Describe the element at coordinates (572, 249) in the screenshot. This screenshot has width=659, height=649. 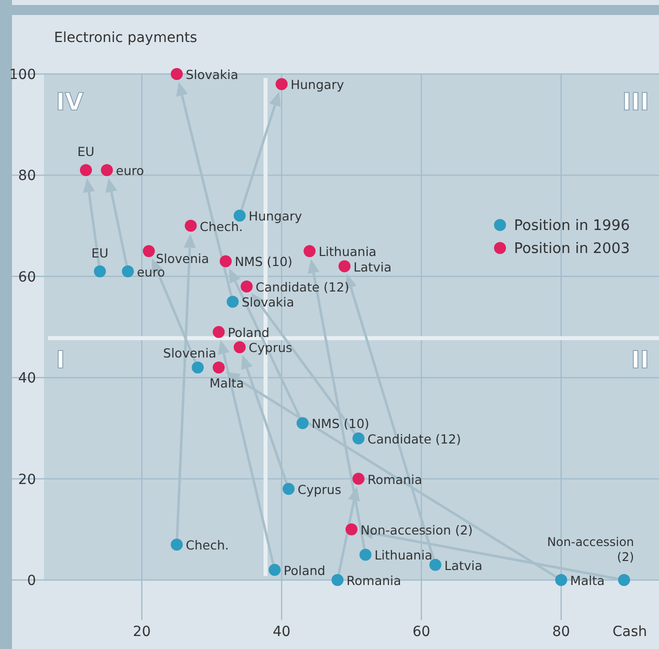
I see `legend-label: Position in 2003` at that location.